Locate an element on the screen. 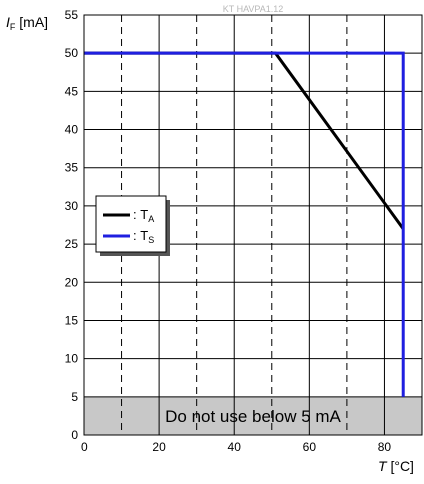 This screenshot has height=484, width=424. y-tick-label: 25 is located at coordinates (72, 244).